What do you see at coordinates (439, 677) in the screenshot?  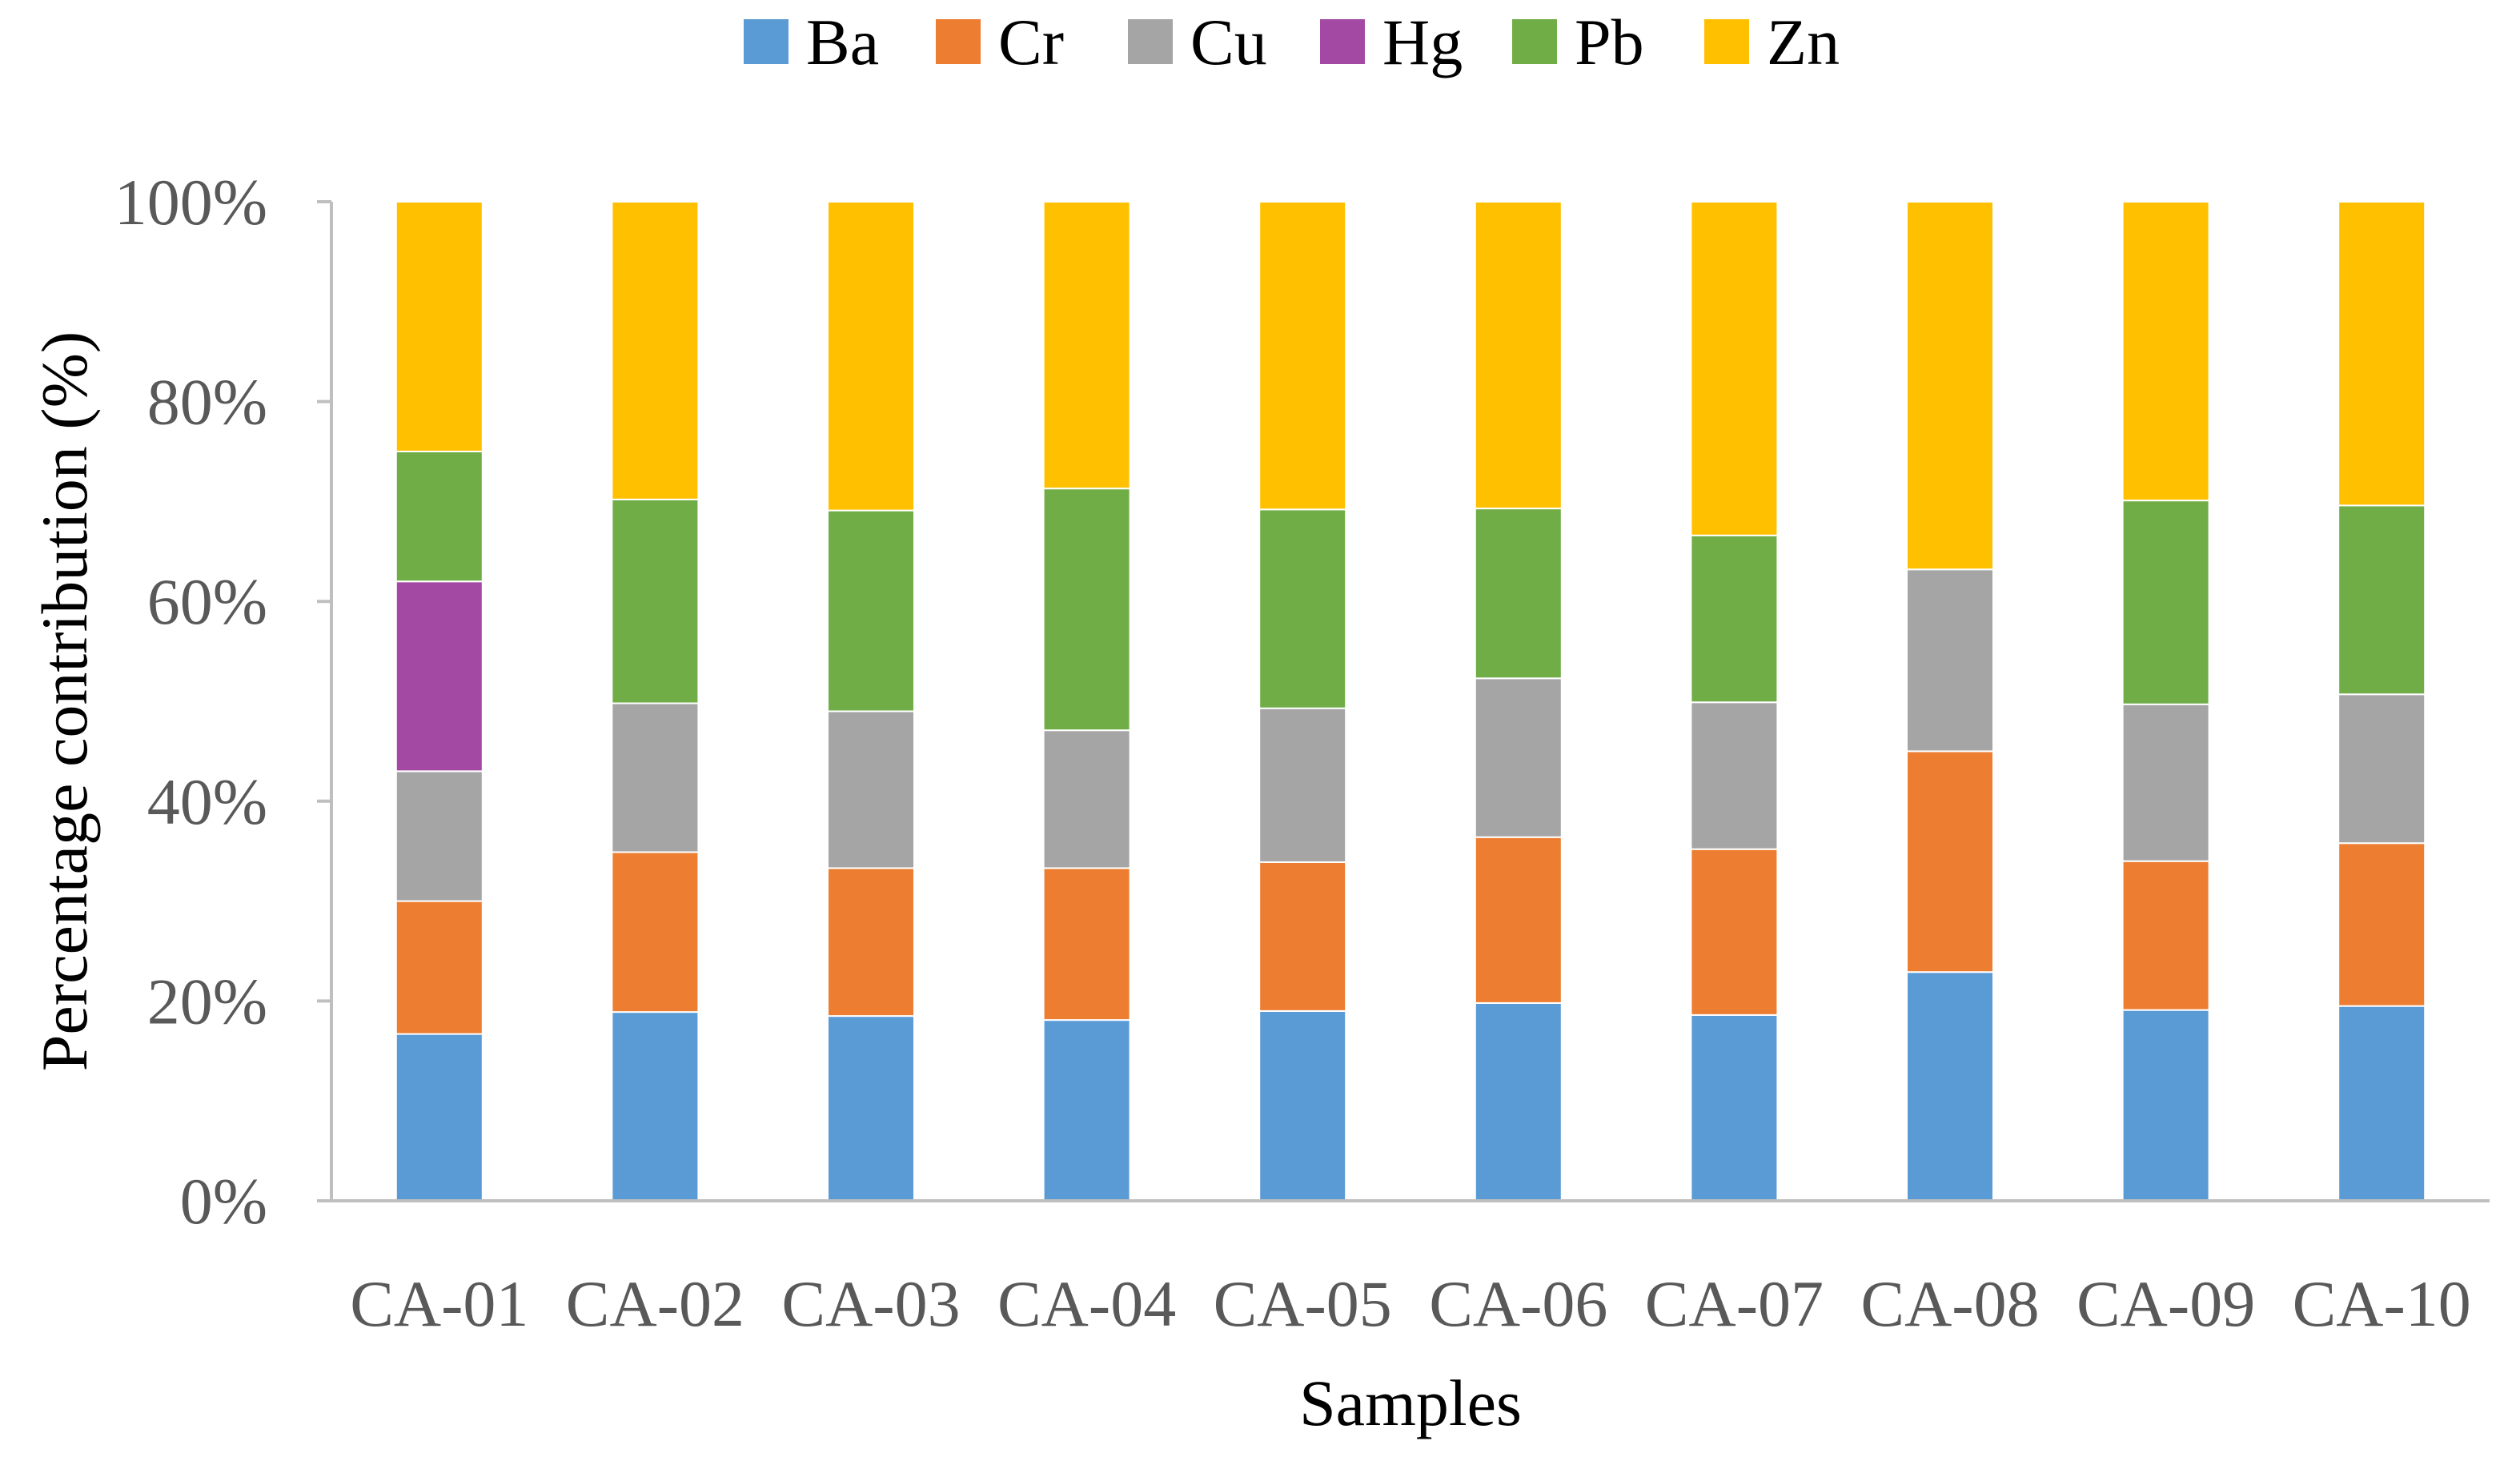 I see `bar-segment-hg` at bounding box center [439, 677].